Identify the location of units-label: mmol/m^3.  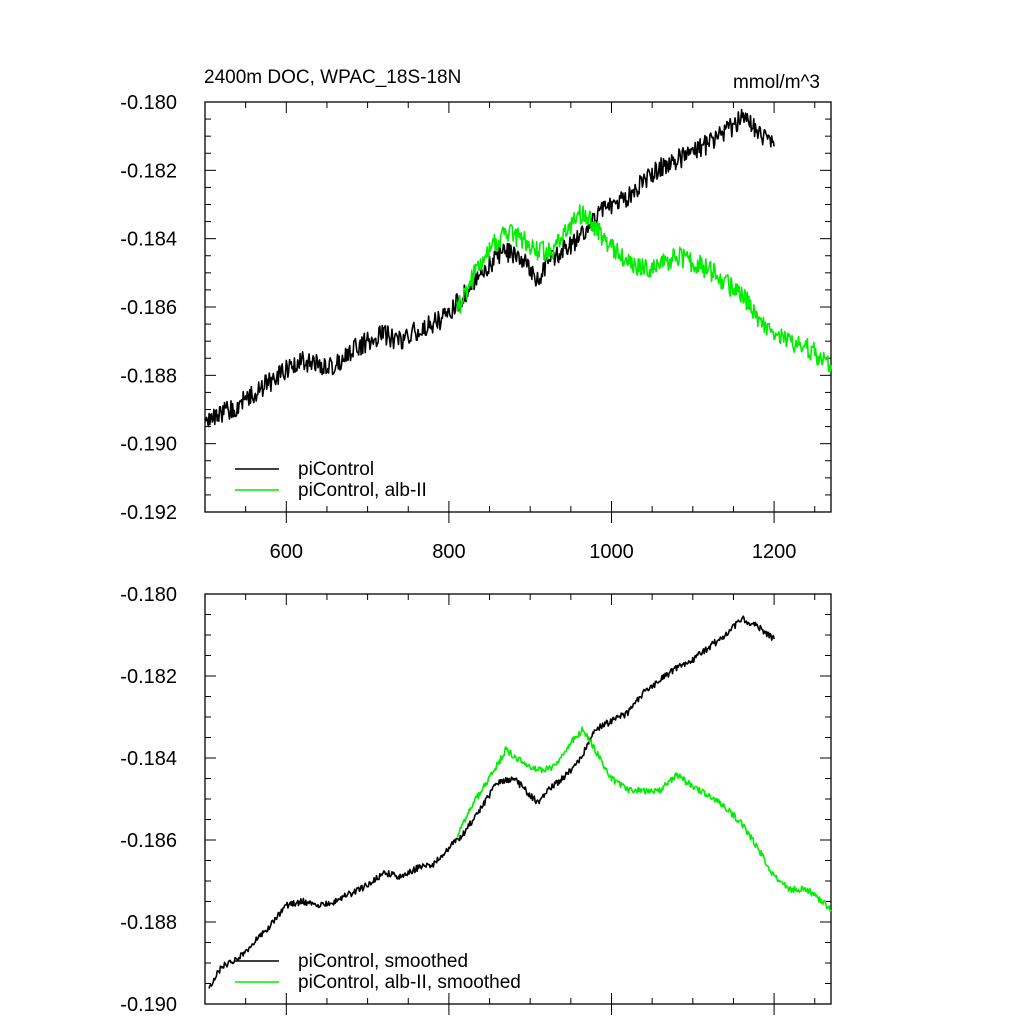
(776, 82).